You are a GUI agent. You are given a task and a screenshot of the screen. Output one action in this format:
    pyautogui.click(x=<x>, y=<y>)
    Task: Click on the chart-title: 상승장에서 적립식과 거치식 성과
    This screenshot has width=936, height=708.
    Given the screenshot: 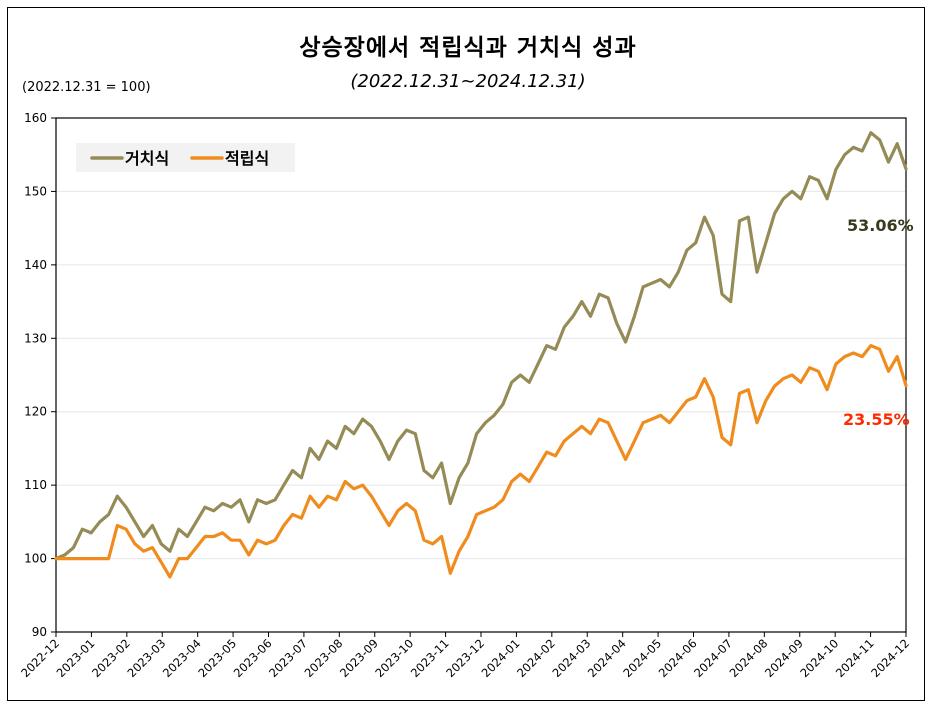 What is the action you would take?
    pyautogui.click(x=468, y=48)
    